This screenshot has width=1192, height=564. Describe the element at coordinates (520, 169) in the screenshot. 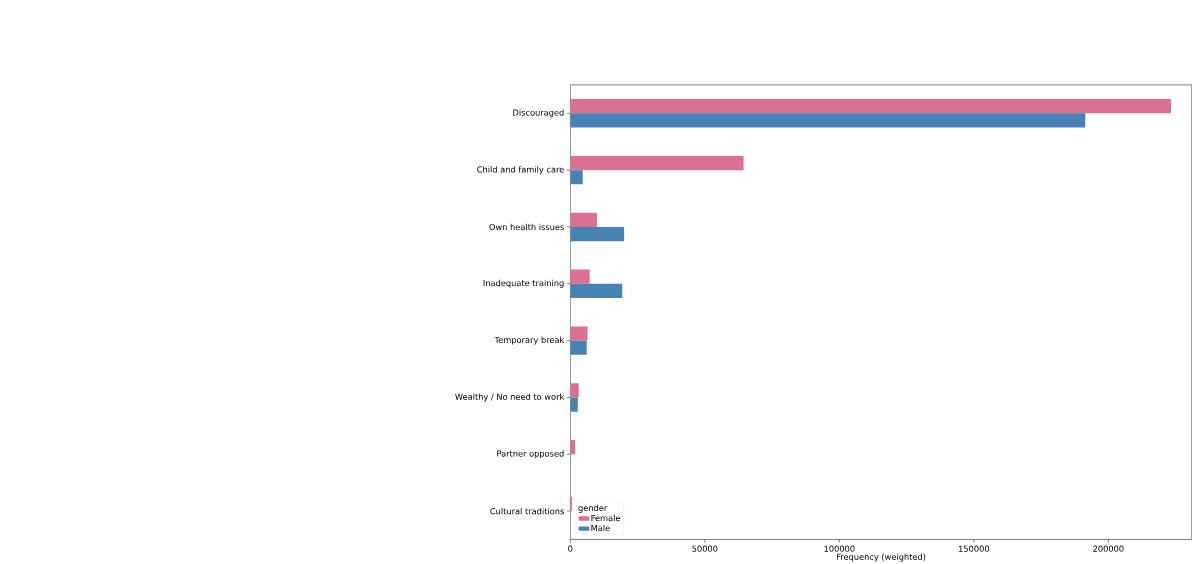

I see `y-tick-label: Child and family care` at that location.